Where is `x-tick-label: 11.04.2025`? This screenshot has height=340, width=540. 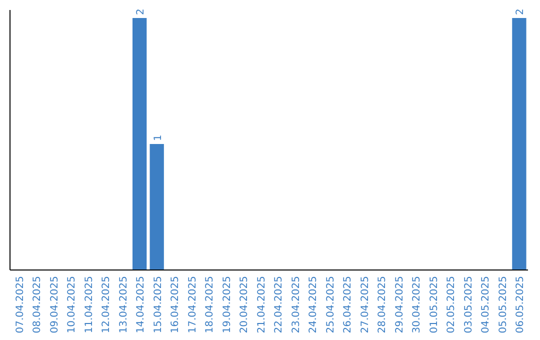
x-tick-label: 11.04.2025 is located at coordinates (89, 305).